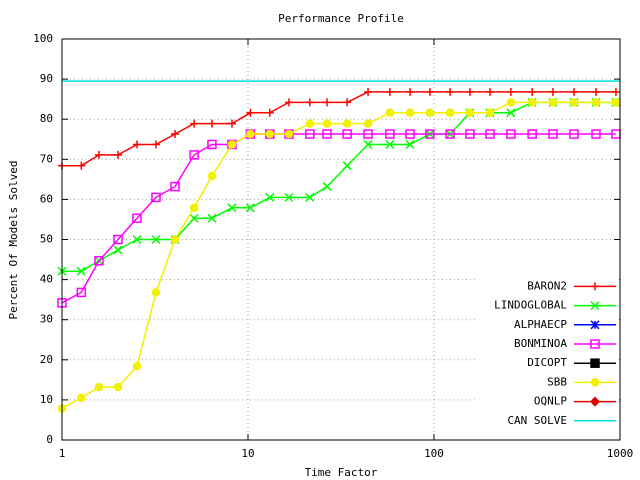 This screenshot has width=640, height=480. What do you see at coordinates (434, 453) in the screenshot?
I see `x-tick-label: 100` at bounding box center [434, 453].